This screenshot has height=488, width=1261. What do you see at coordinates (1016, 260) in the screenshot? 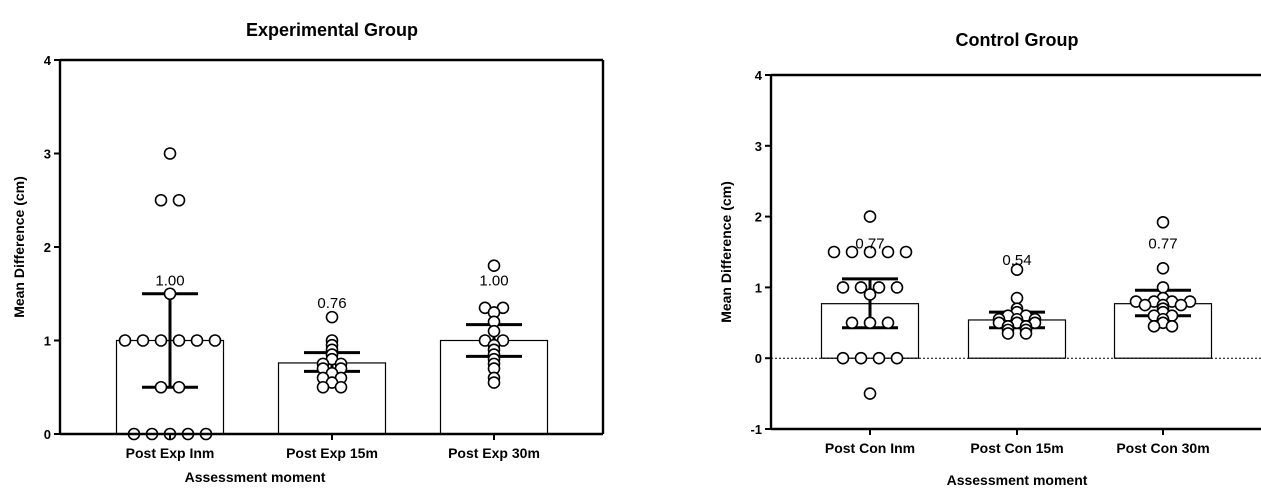
I see `data-label: 0.54` at bounding box center [1016, 260].